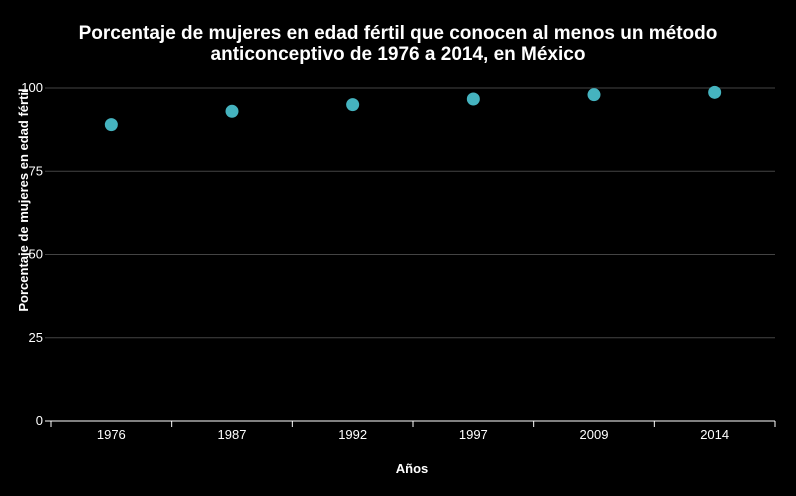 The image size is (796, 496). I want to click on data-point-2014, so click(715, 92).